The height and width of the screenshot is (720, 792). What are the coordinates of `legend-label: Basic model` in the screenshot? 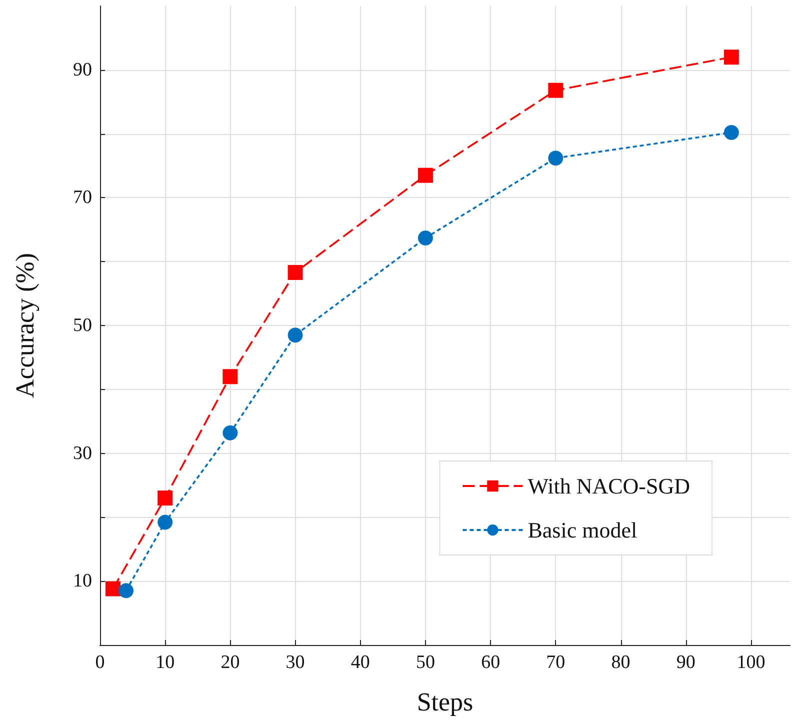 It's located at (583, 530).